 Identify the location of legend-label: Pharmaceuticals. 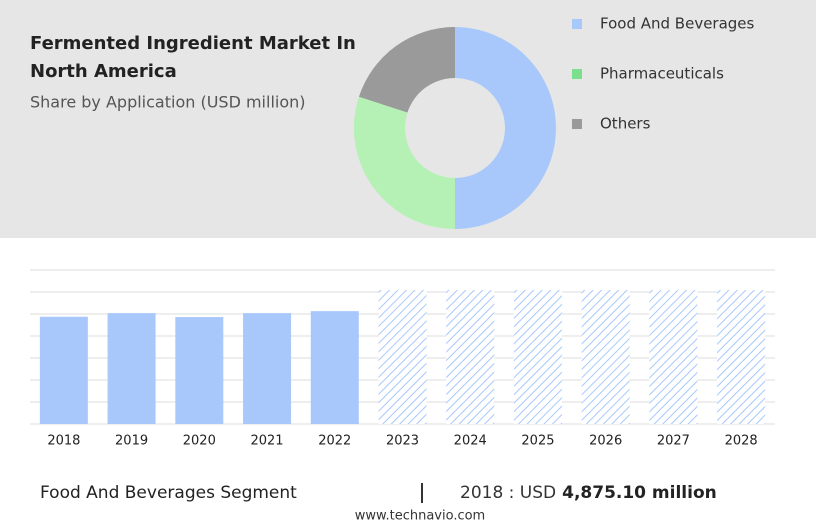
(662, 74).